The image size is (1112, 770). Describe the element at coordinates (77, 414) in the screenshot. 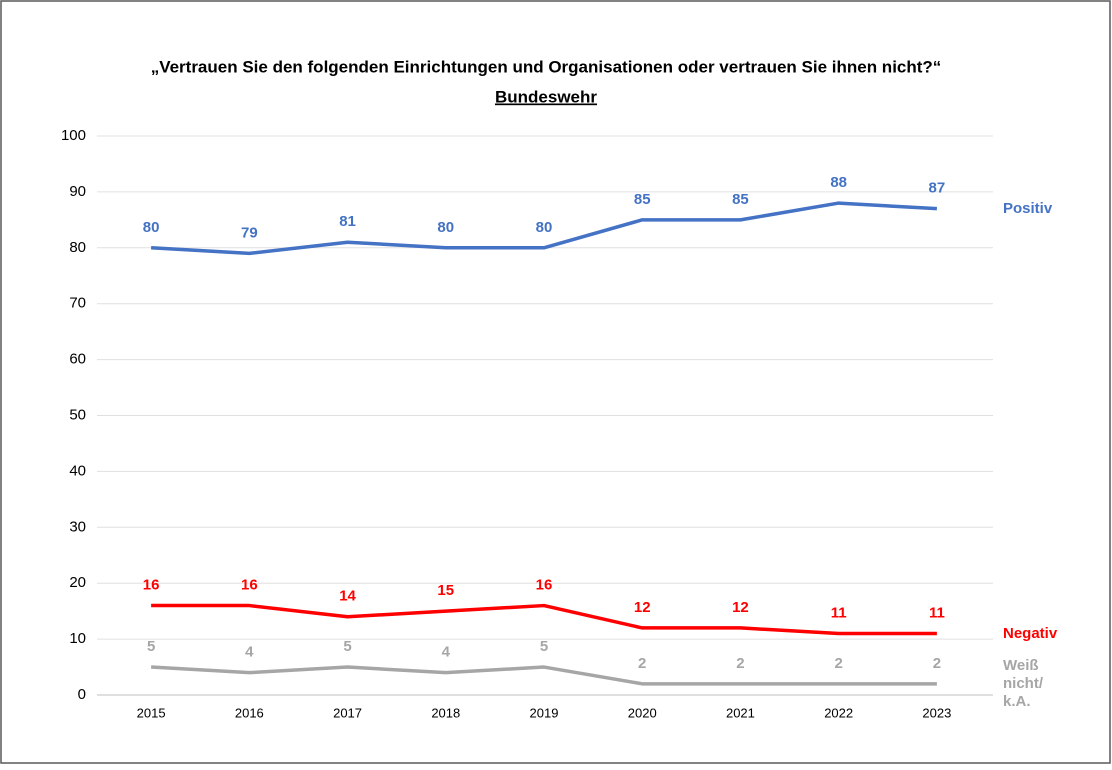

I see `y-tick-label: 50` at that location.